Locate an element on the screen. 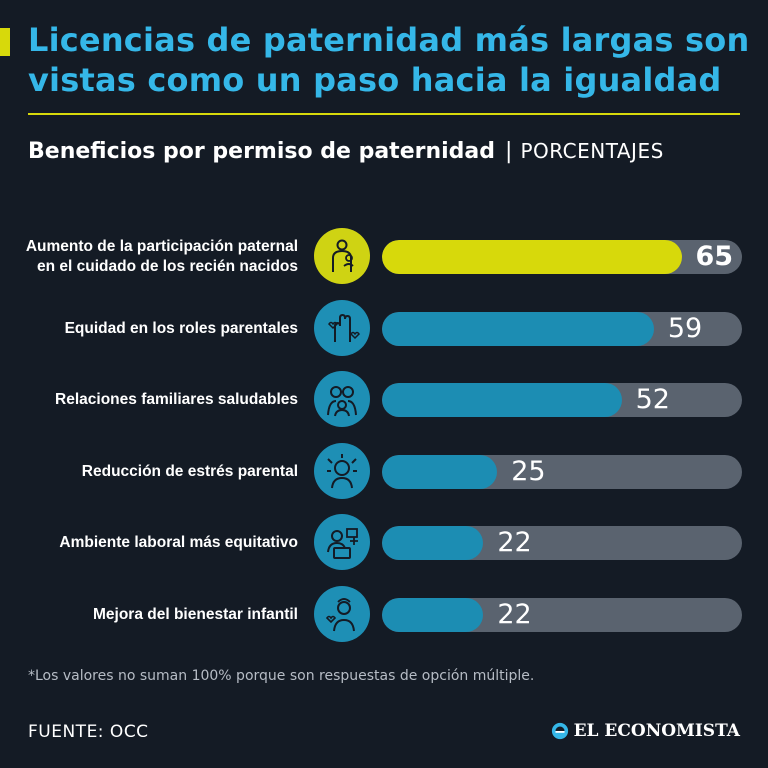  bar-track: 25 is located at coordinates (562, 471).